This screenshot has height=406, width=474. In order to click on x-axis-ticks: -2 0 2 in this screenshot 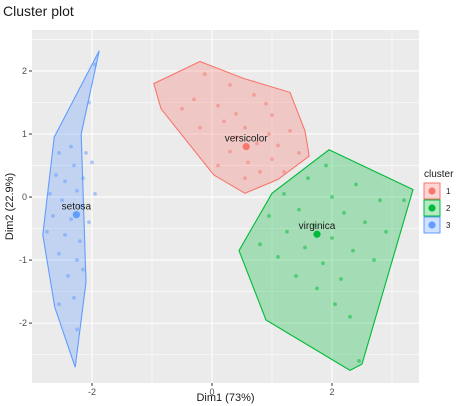, I will do `click(211, 390)`.